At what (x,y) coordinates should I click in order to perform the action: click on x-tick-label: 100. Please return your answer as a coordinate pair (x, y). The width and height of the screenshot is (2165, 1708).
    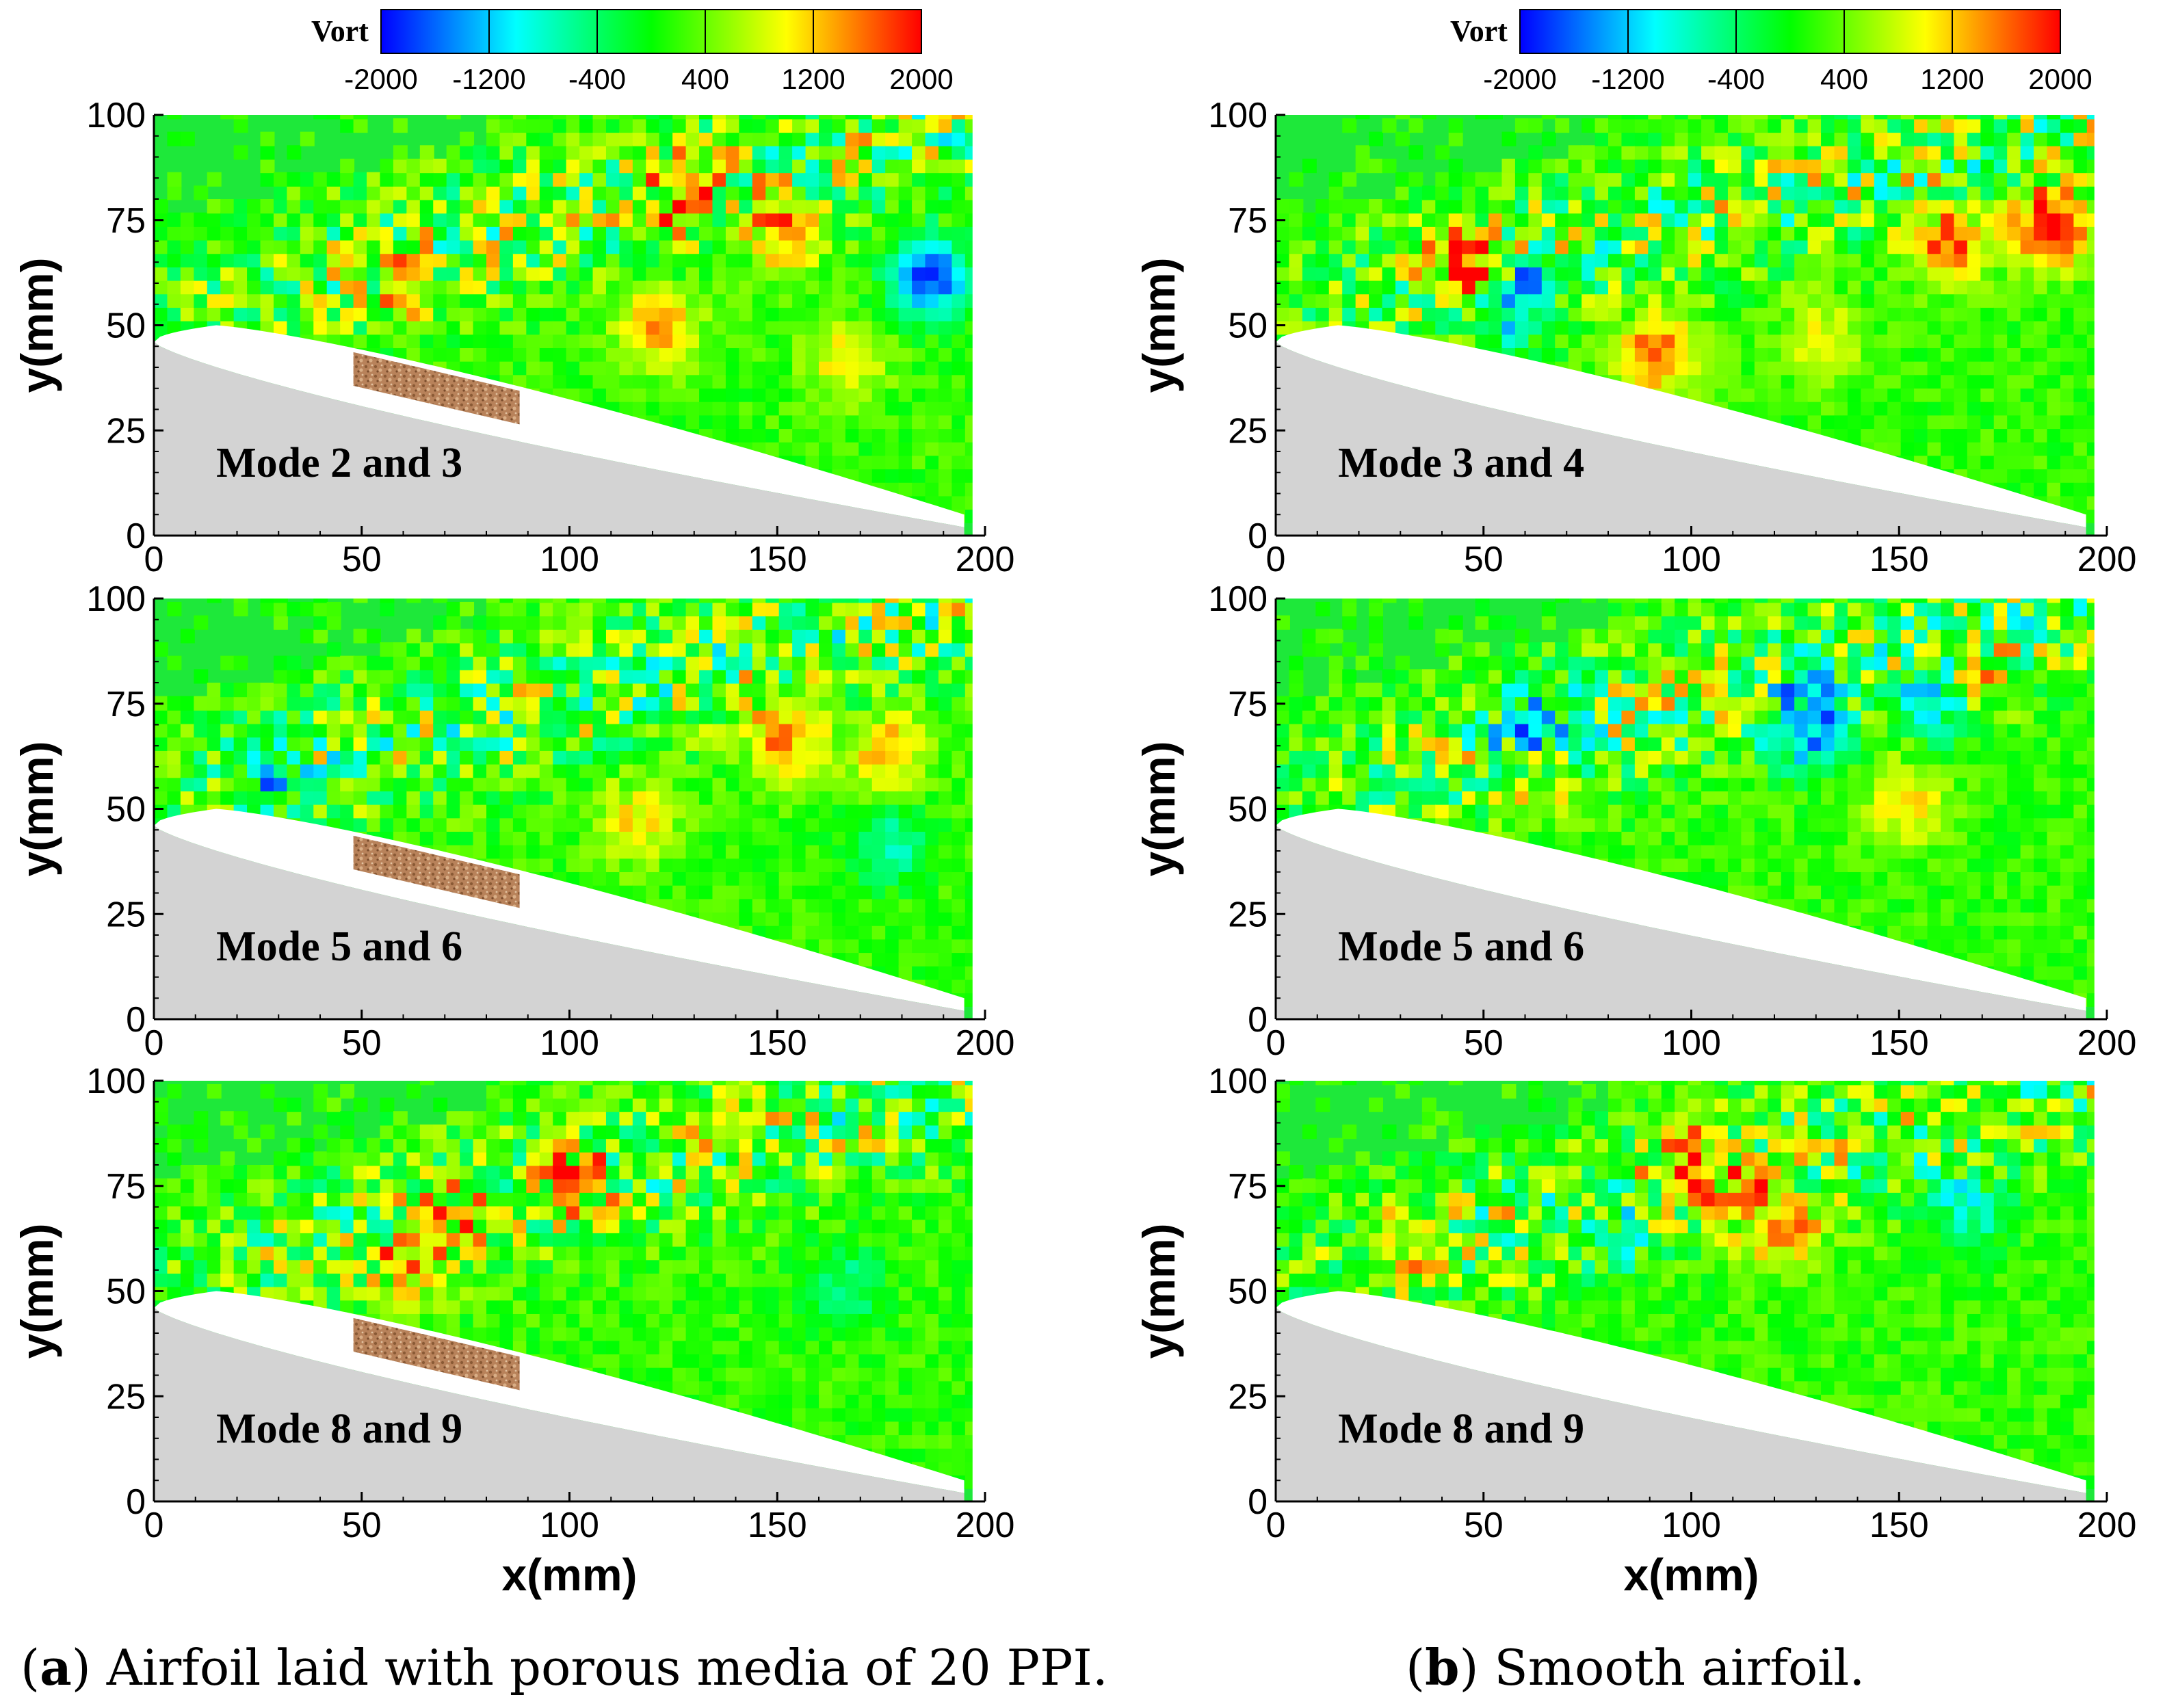
    Looking at the image, I should click on (569, 1525).